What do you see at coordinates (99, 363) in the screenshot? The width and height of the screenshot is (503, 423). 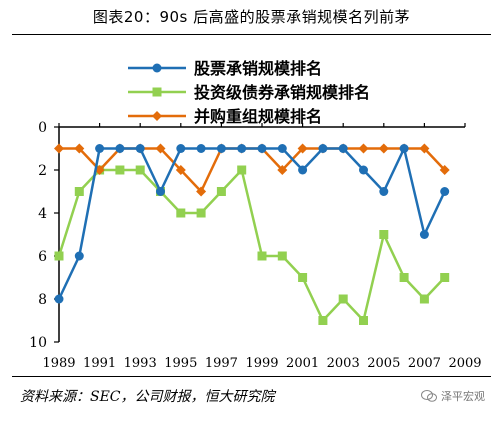 I see `x-tick-label: 1991` at bounding box center [99, 363].